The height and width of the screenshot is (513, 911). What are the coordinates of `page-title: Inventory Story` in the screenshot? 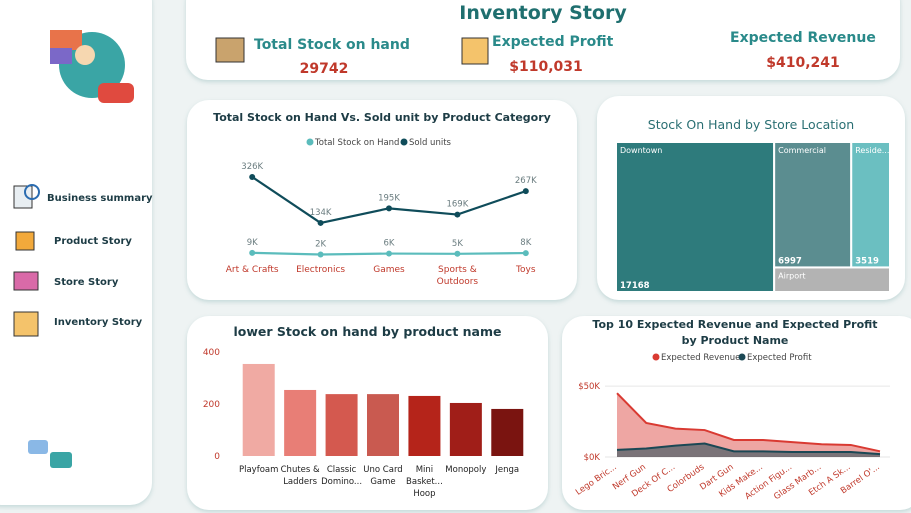 It's located at (543, 13).